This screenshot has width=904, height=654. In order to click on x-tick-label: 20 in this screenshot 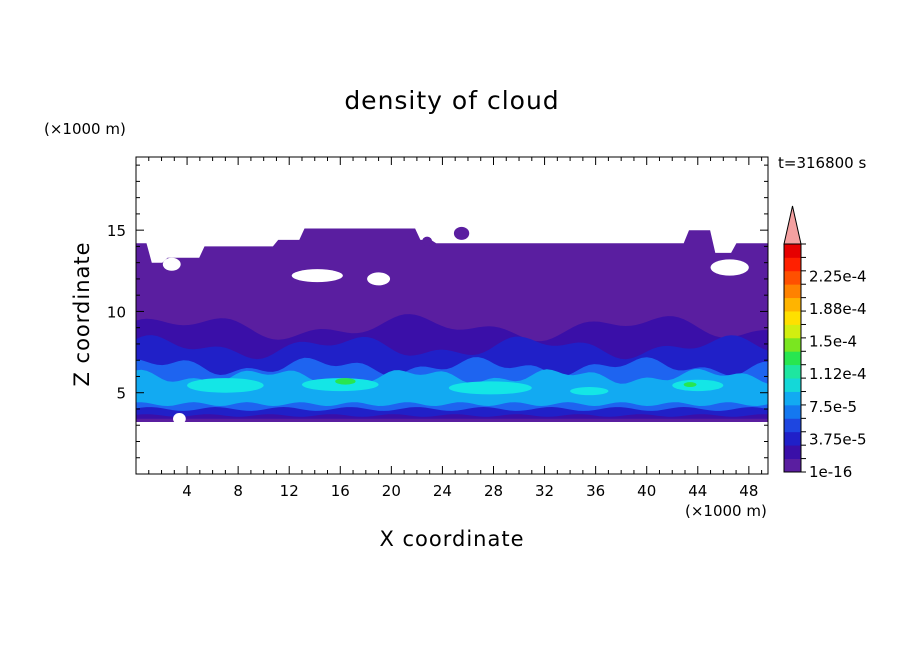, I will do `click(391, 491)`.